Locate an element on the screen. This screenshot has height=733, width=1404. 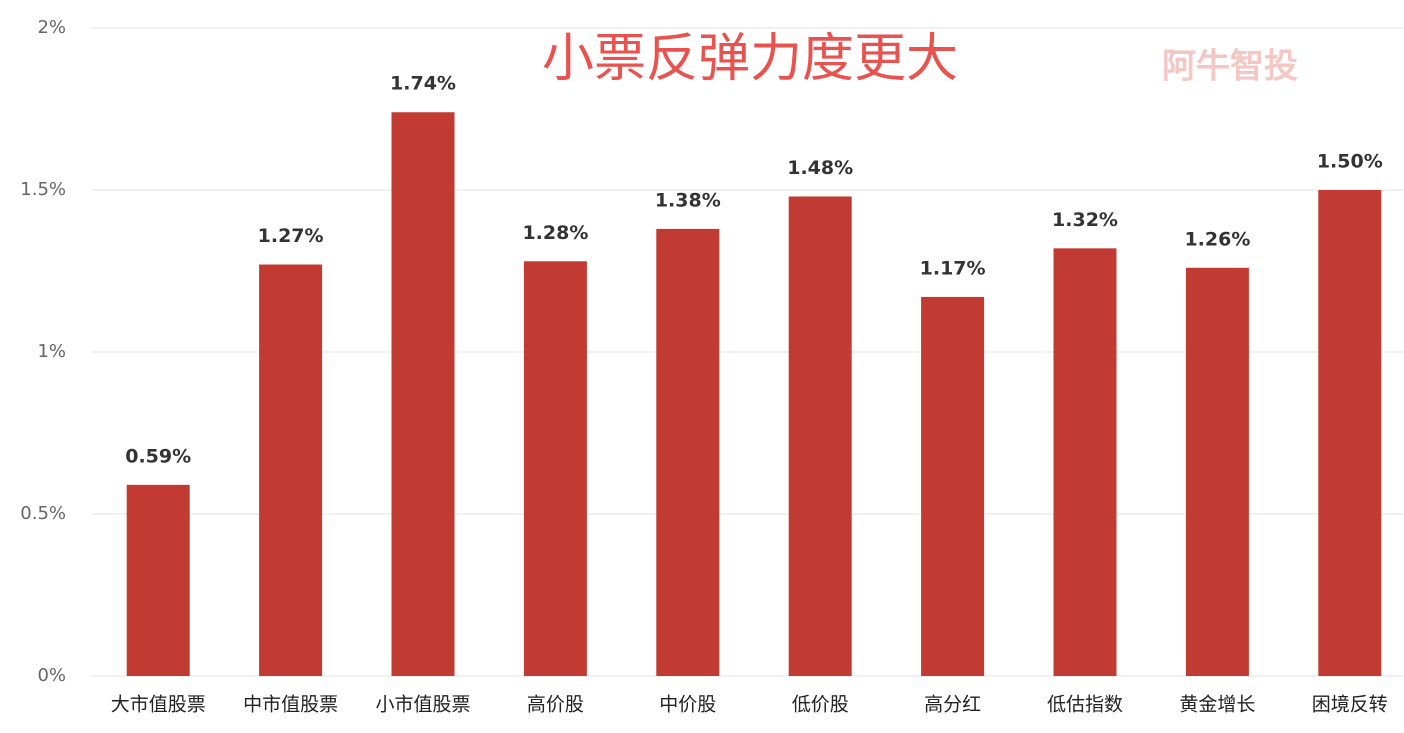
value-label: 1.17% is located at coordinates (953, 268).